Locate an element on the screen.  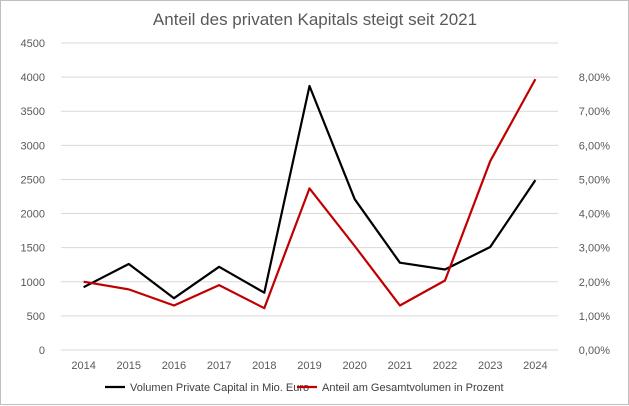
y-right-tick-label: 8,00% is located at coordinates (594, 78).